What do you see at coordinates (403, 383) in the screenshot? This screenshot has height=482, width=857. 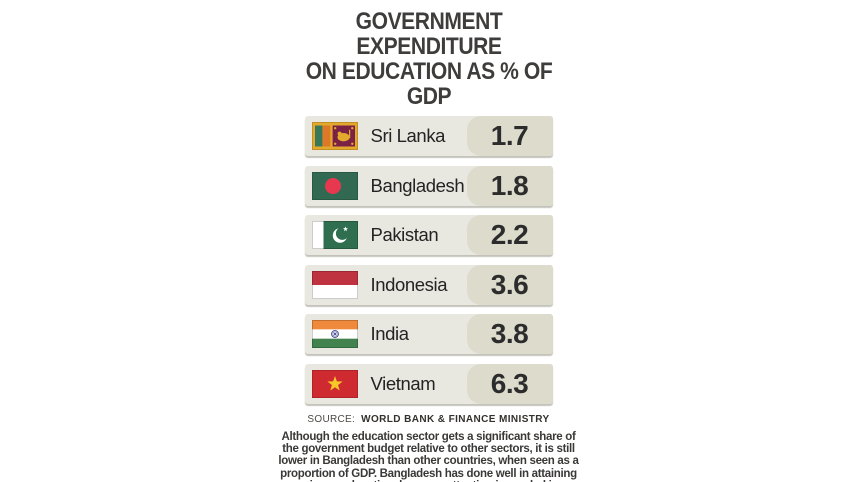 I see `country-label: Vietnam` at bounding box center [403, 383].